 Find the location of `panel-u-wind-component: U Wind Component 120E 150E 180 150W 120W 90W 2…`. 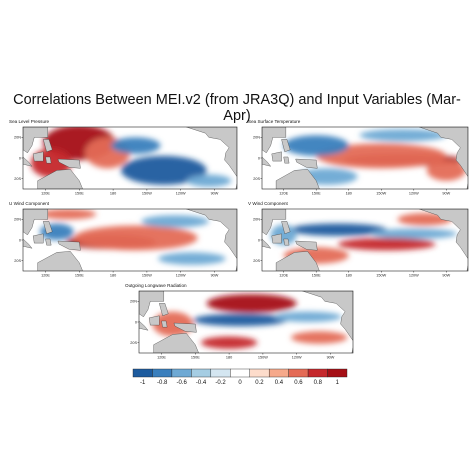

panel-u-wind-component: U Wind Component 120E 150E 180 150W 120W 90W 2… is located at coordinates (124, 240).